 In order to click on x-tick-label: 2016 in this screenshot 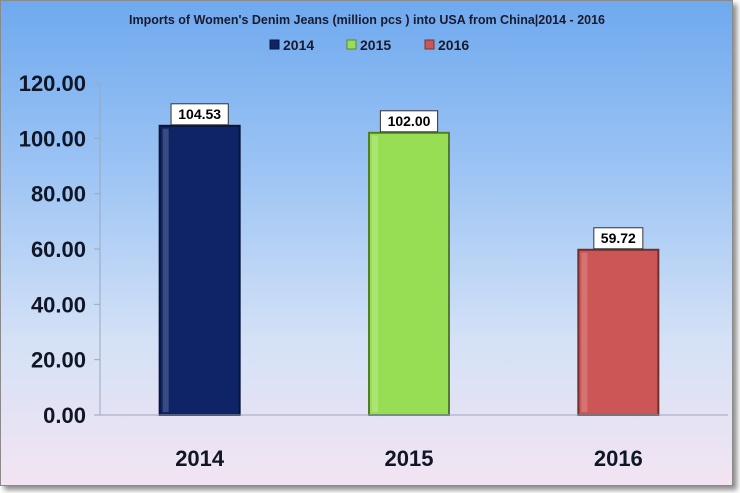, I will do `click(618, 458)`.